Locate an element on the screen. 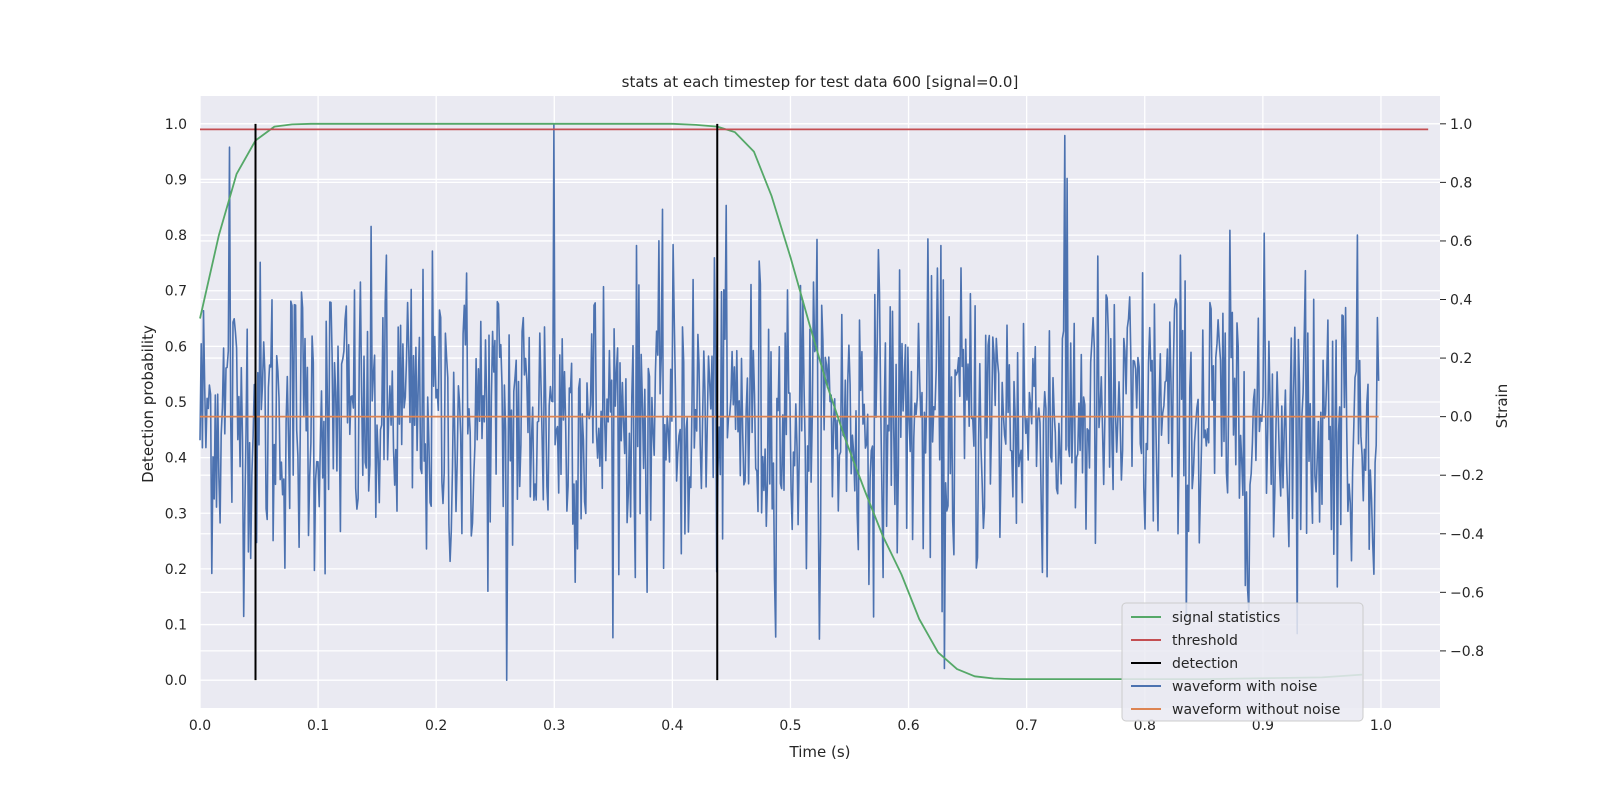  y-tick-label: 0.7 is located at coordinates (176, 292).